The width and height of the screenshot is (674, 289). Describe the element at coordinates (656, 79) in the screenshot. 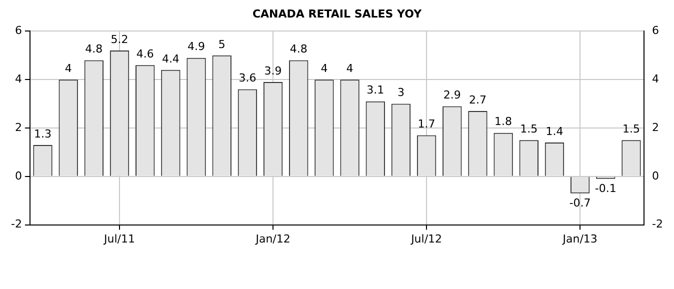

I see `y2-tick-label: 4` at that location.